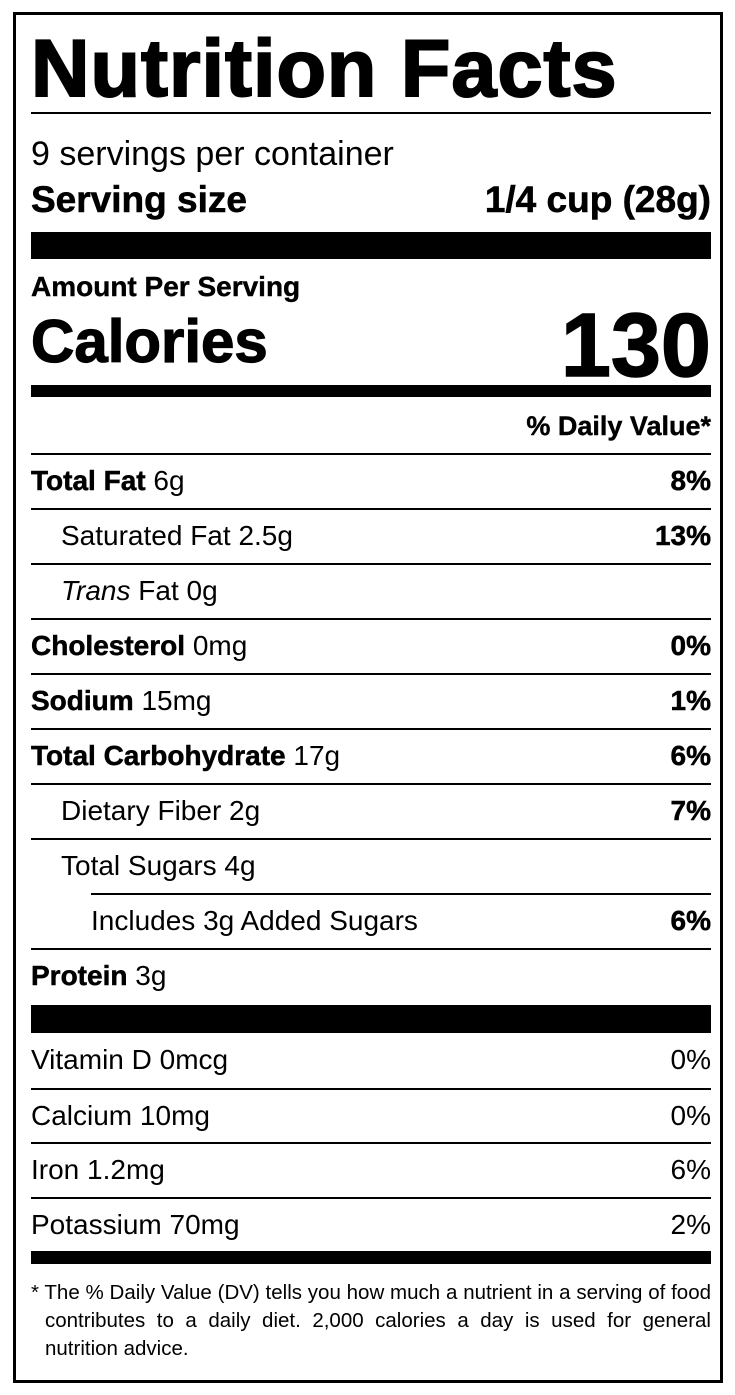 This screenshot has width=735, height=1395. What do you see at coordinates (371, 480) in the screenshot?
I see `nutrient-row: Total Fat 6g 8%` at bounding box center [371, 480].